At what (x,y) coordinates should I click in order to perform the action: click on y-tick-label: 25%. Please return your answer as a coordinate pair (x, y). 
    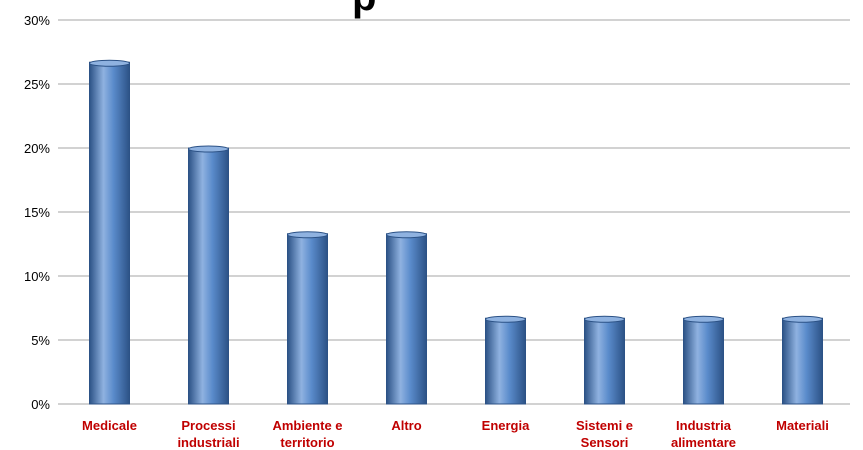
    Looking at the image, I should click on (37, 84).